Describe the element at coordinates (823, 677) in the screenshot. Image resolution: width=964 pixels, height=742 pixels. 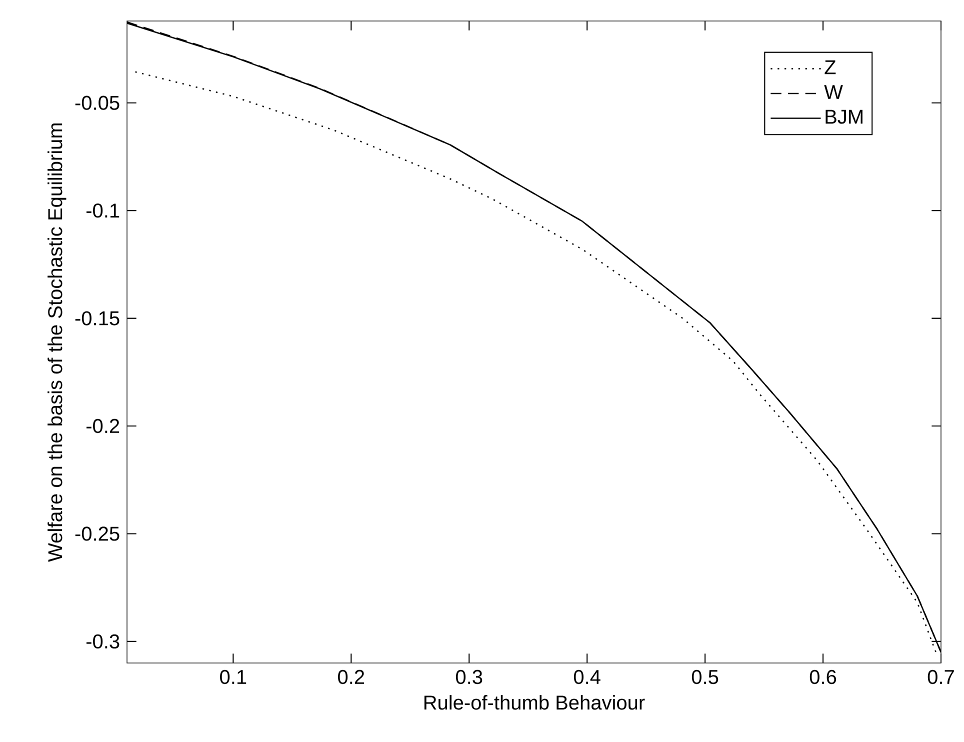
I see `x-tick-label: 0.6` at that location.